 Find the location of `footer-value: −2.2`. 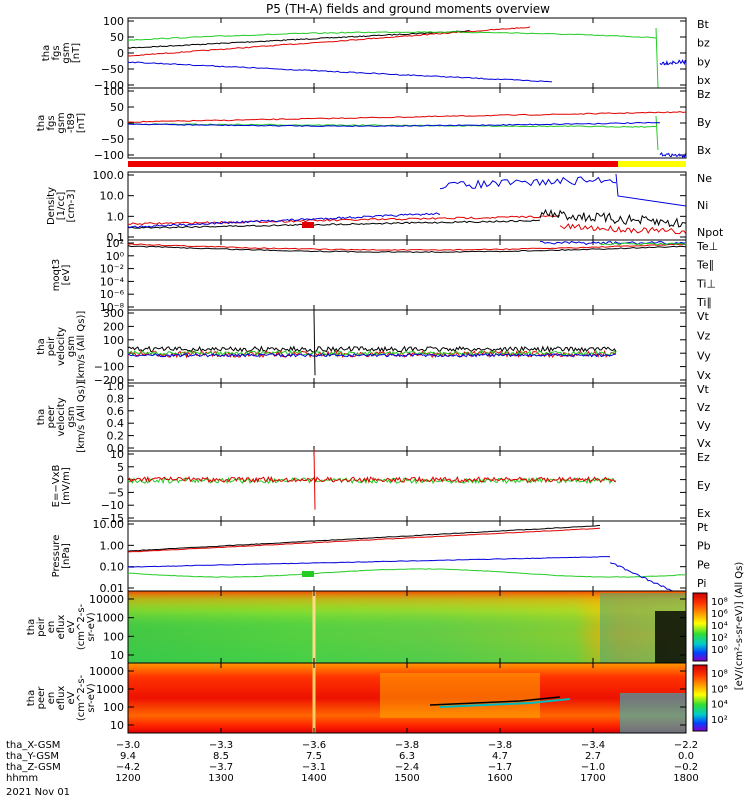

footer-value: −2.2 is located at coordinates (686, 745).